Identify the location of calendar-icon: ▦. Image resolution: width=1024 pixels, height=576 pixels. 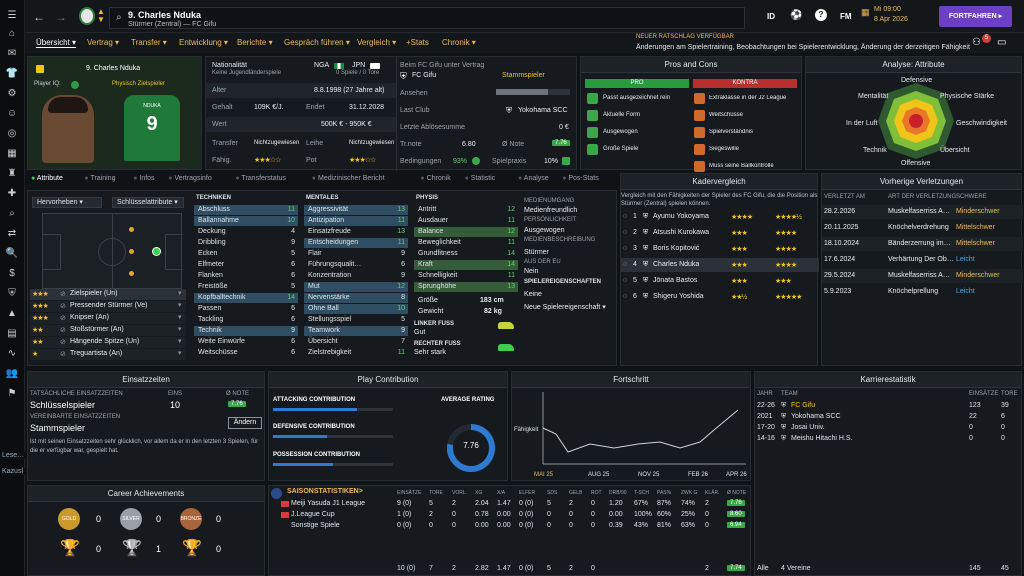
(12, 153).